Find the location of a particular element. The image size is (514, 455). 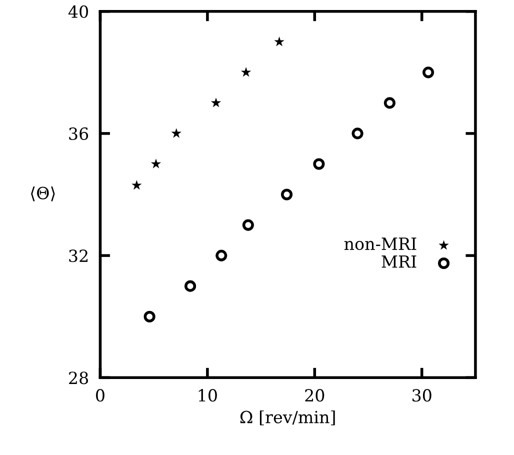

x-tick-label: 10 is located at coordinates (207, 395).